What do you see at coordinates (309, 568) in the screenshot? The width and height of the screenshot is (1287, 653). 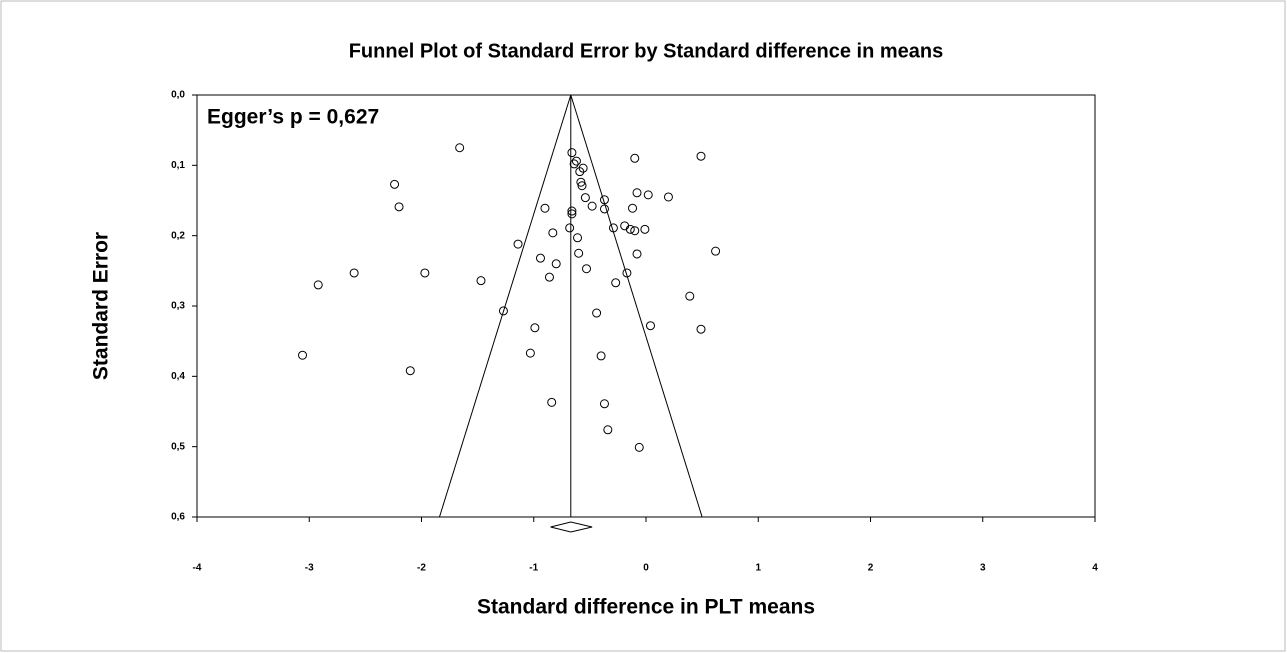 I see `x-tick-label: -3` at bounding box center [309, 568].